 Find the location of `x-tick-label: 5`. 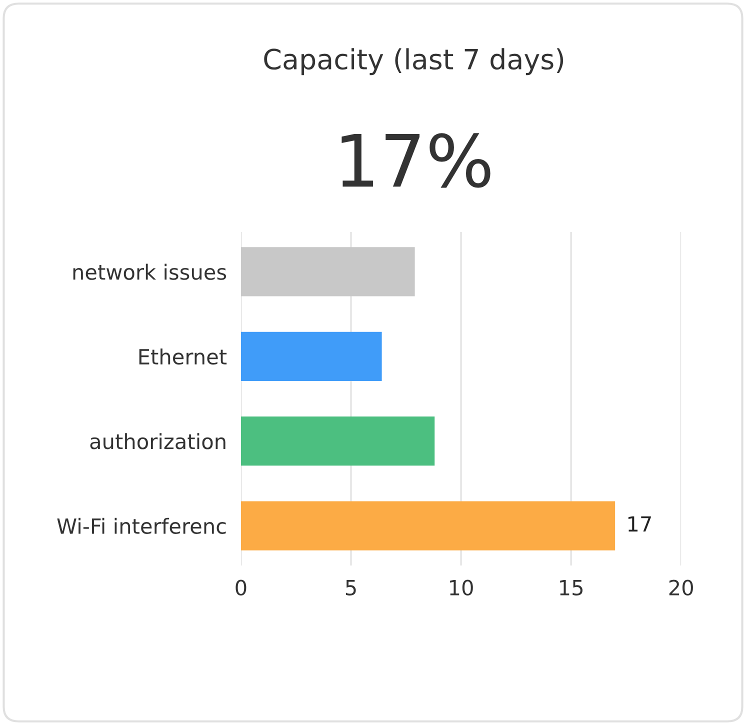

x-tick-label: 5 is located at coordinates (351, 588).